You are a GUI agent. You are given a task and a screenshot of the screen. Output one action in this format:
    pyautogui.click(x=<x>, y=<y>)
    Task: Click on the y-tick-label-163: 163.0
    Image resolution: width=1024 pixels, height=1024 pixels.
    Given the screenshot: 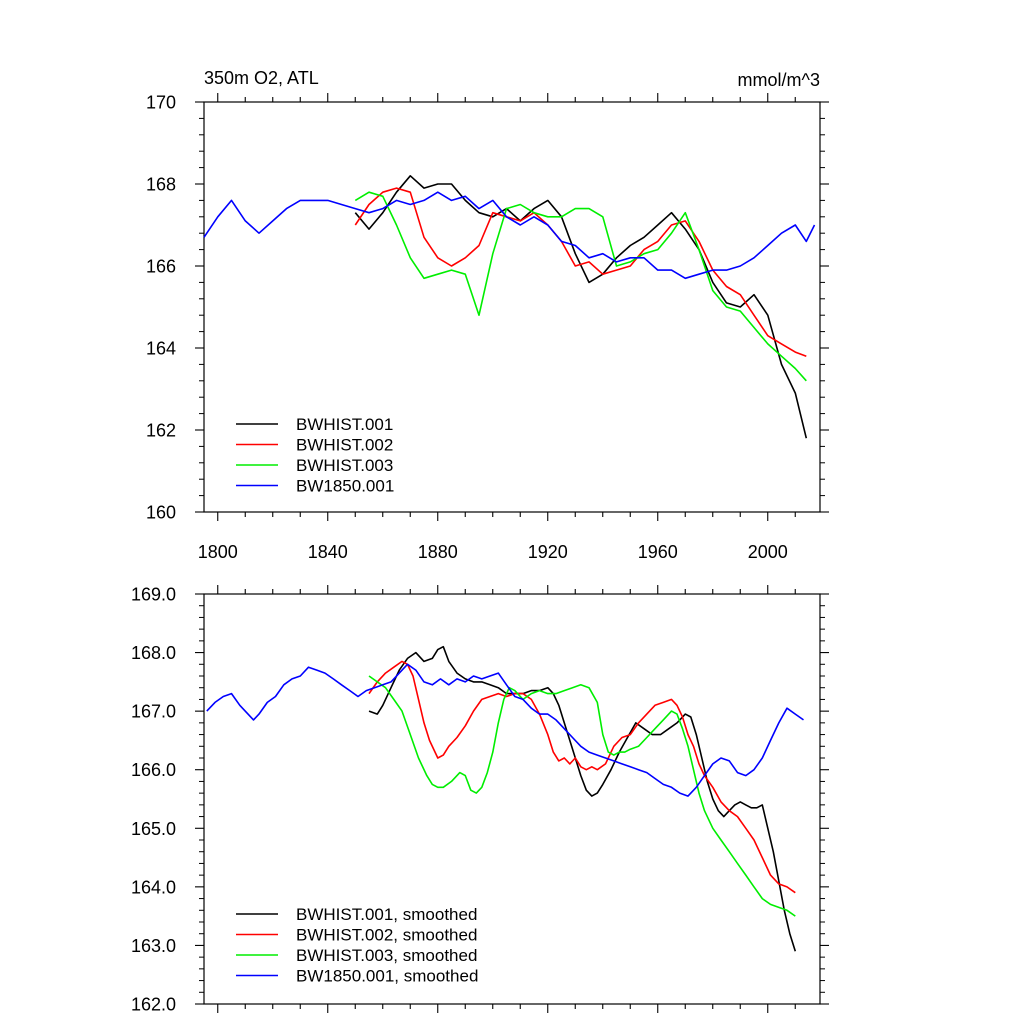 What is the action you would take?
    pyautogui.click(x=153, y=946)
    